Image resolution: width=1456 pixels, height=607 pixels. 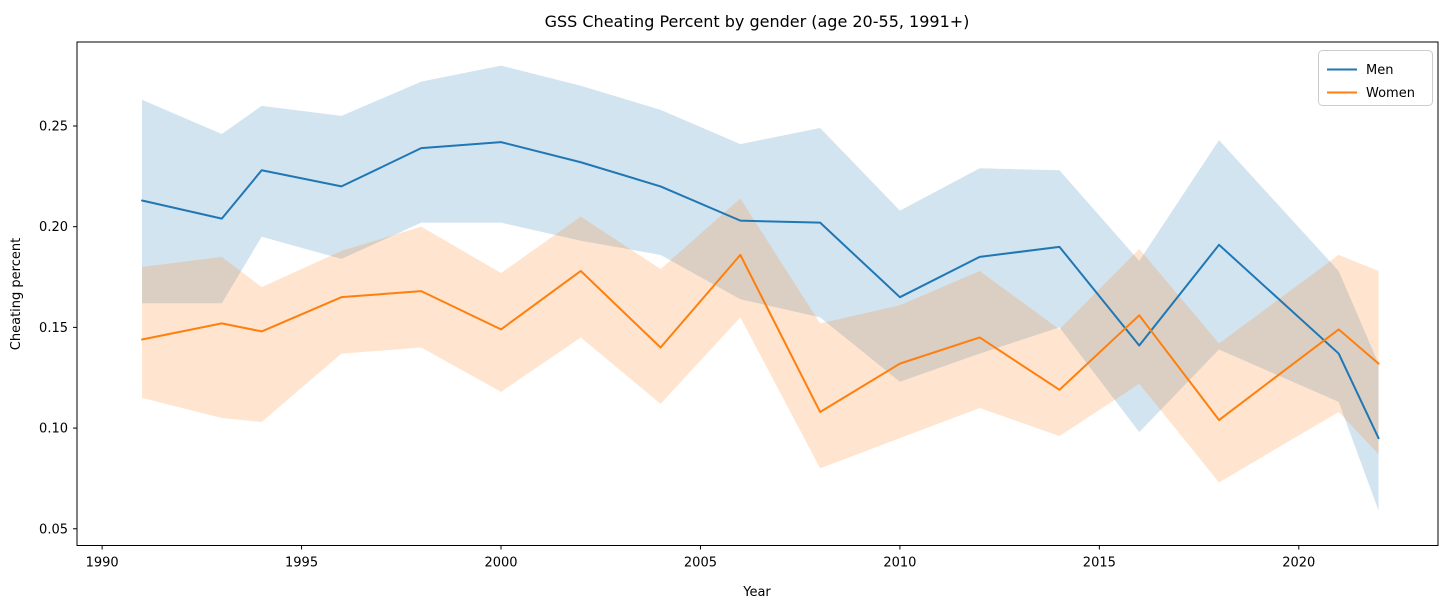 What do you see at coordinates (102, 563) in the screenshot?
I see `x-tick-label: 1990` at bounding box center [102, 563].